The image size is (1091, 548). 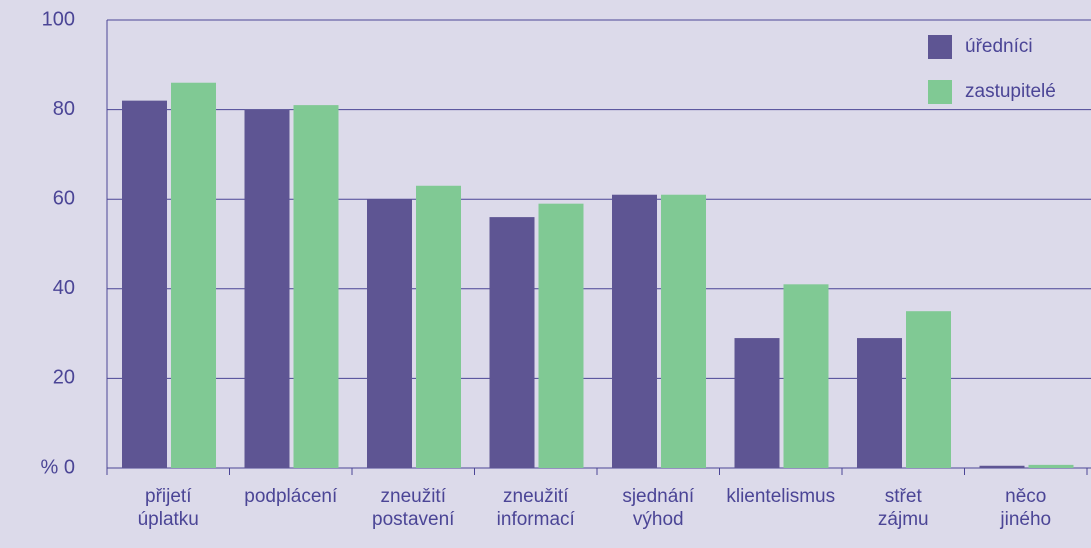 What do you see at coordinates (58, 19) in the screenshot?
I see `y-tick-label: 100` at bounding box center [58, 19].